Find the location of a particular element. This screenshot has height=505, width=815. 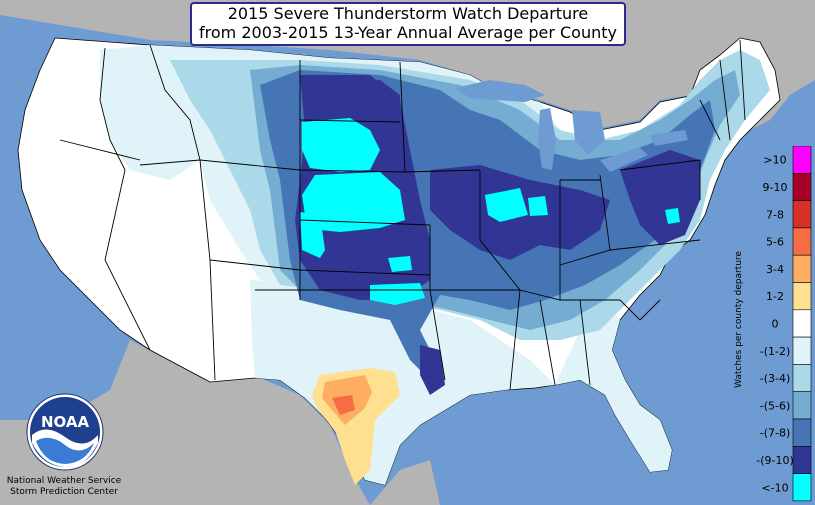

lake-huron is located at coordinates (588, 132).